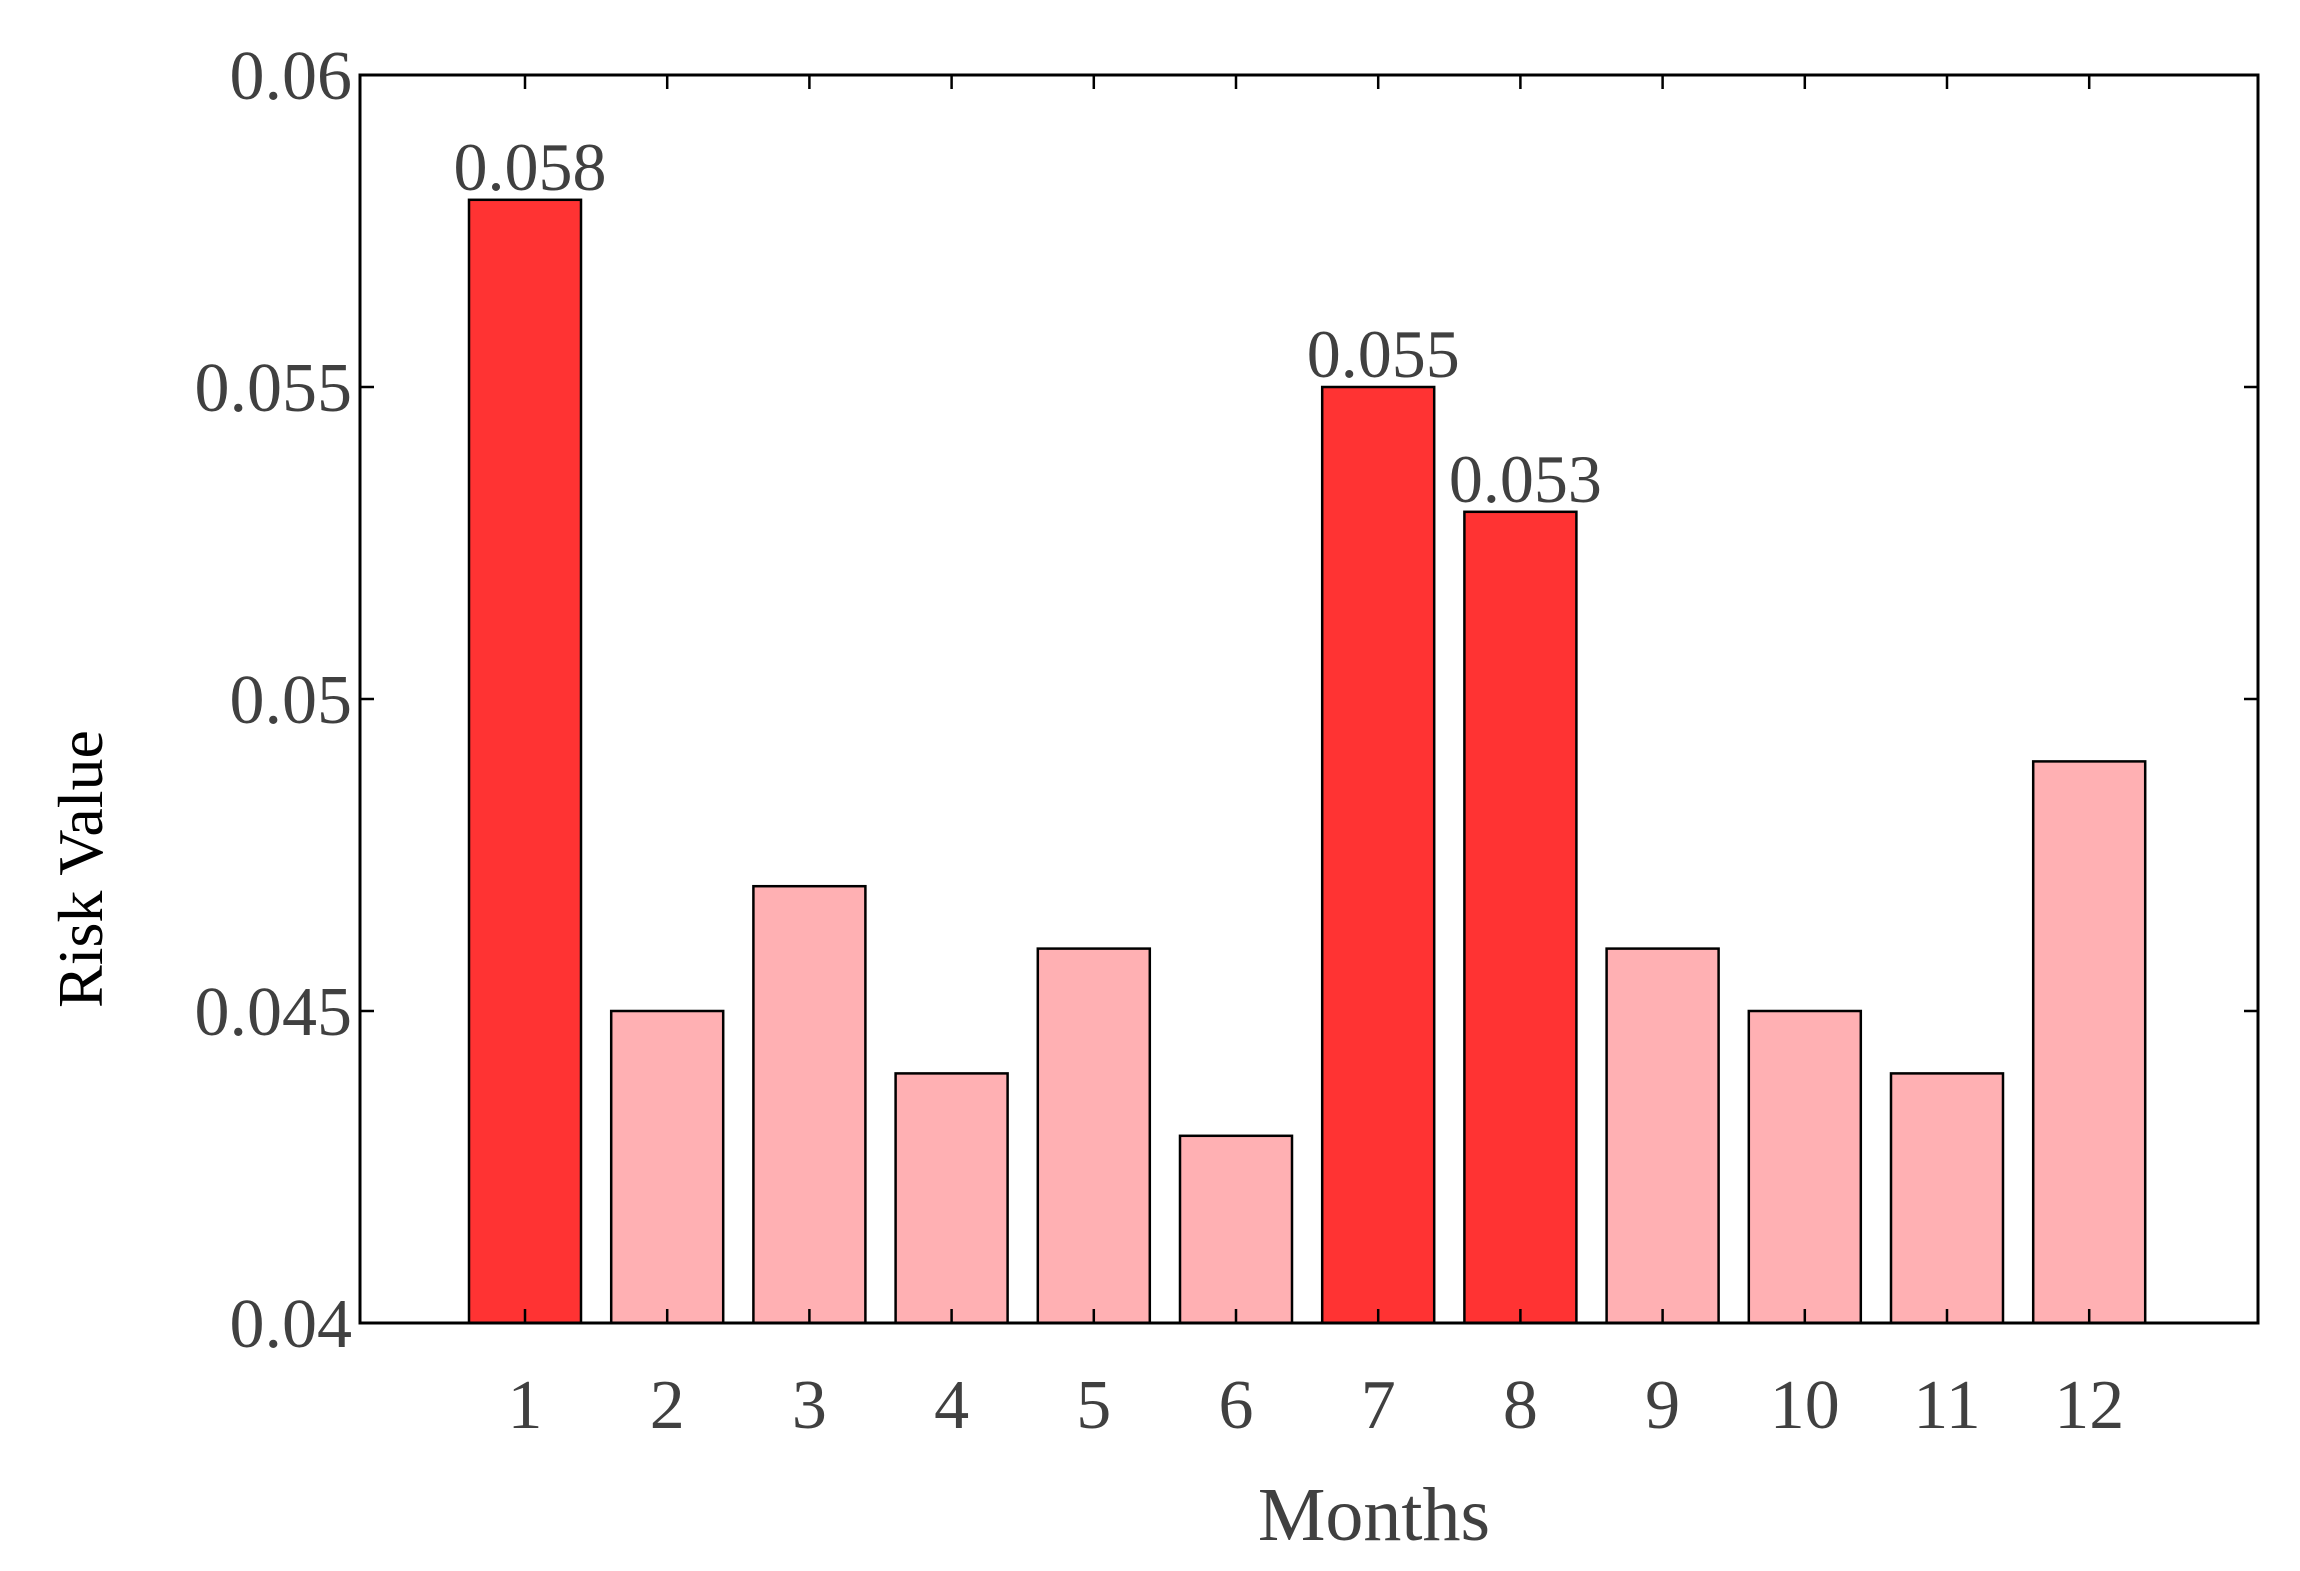 The width and height of the screenshot is (2300, 1571). Describe the element at coordinates (1805, 1405) in the screenshot. I see `x-tick-label: 10` at that location.